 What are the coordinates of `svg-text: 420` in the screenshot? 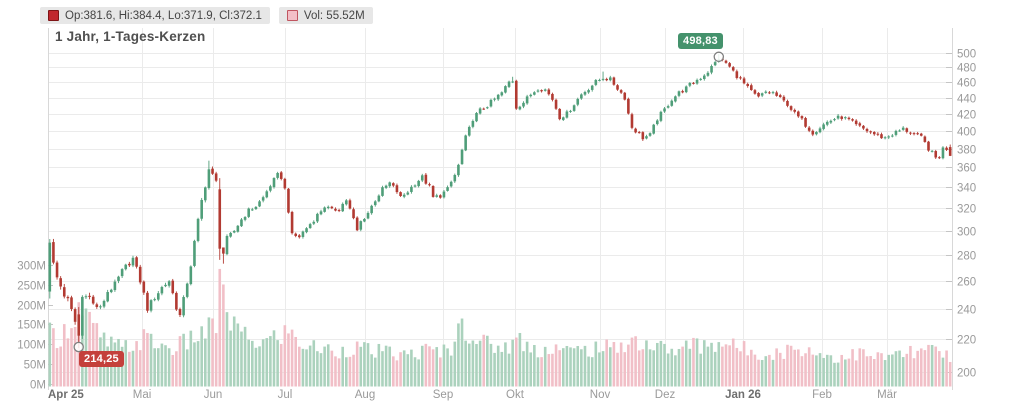 It's located at (966, 116).